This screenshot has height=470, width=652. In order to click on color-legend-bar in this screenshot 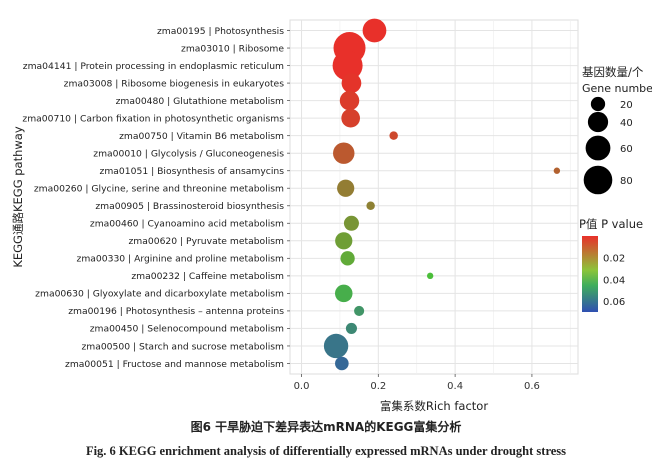, I will do `click(590, 274)`.